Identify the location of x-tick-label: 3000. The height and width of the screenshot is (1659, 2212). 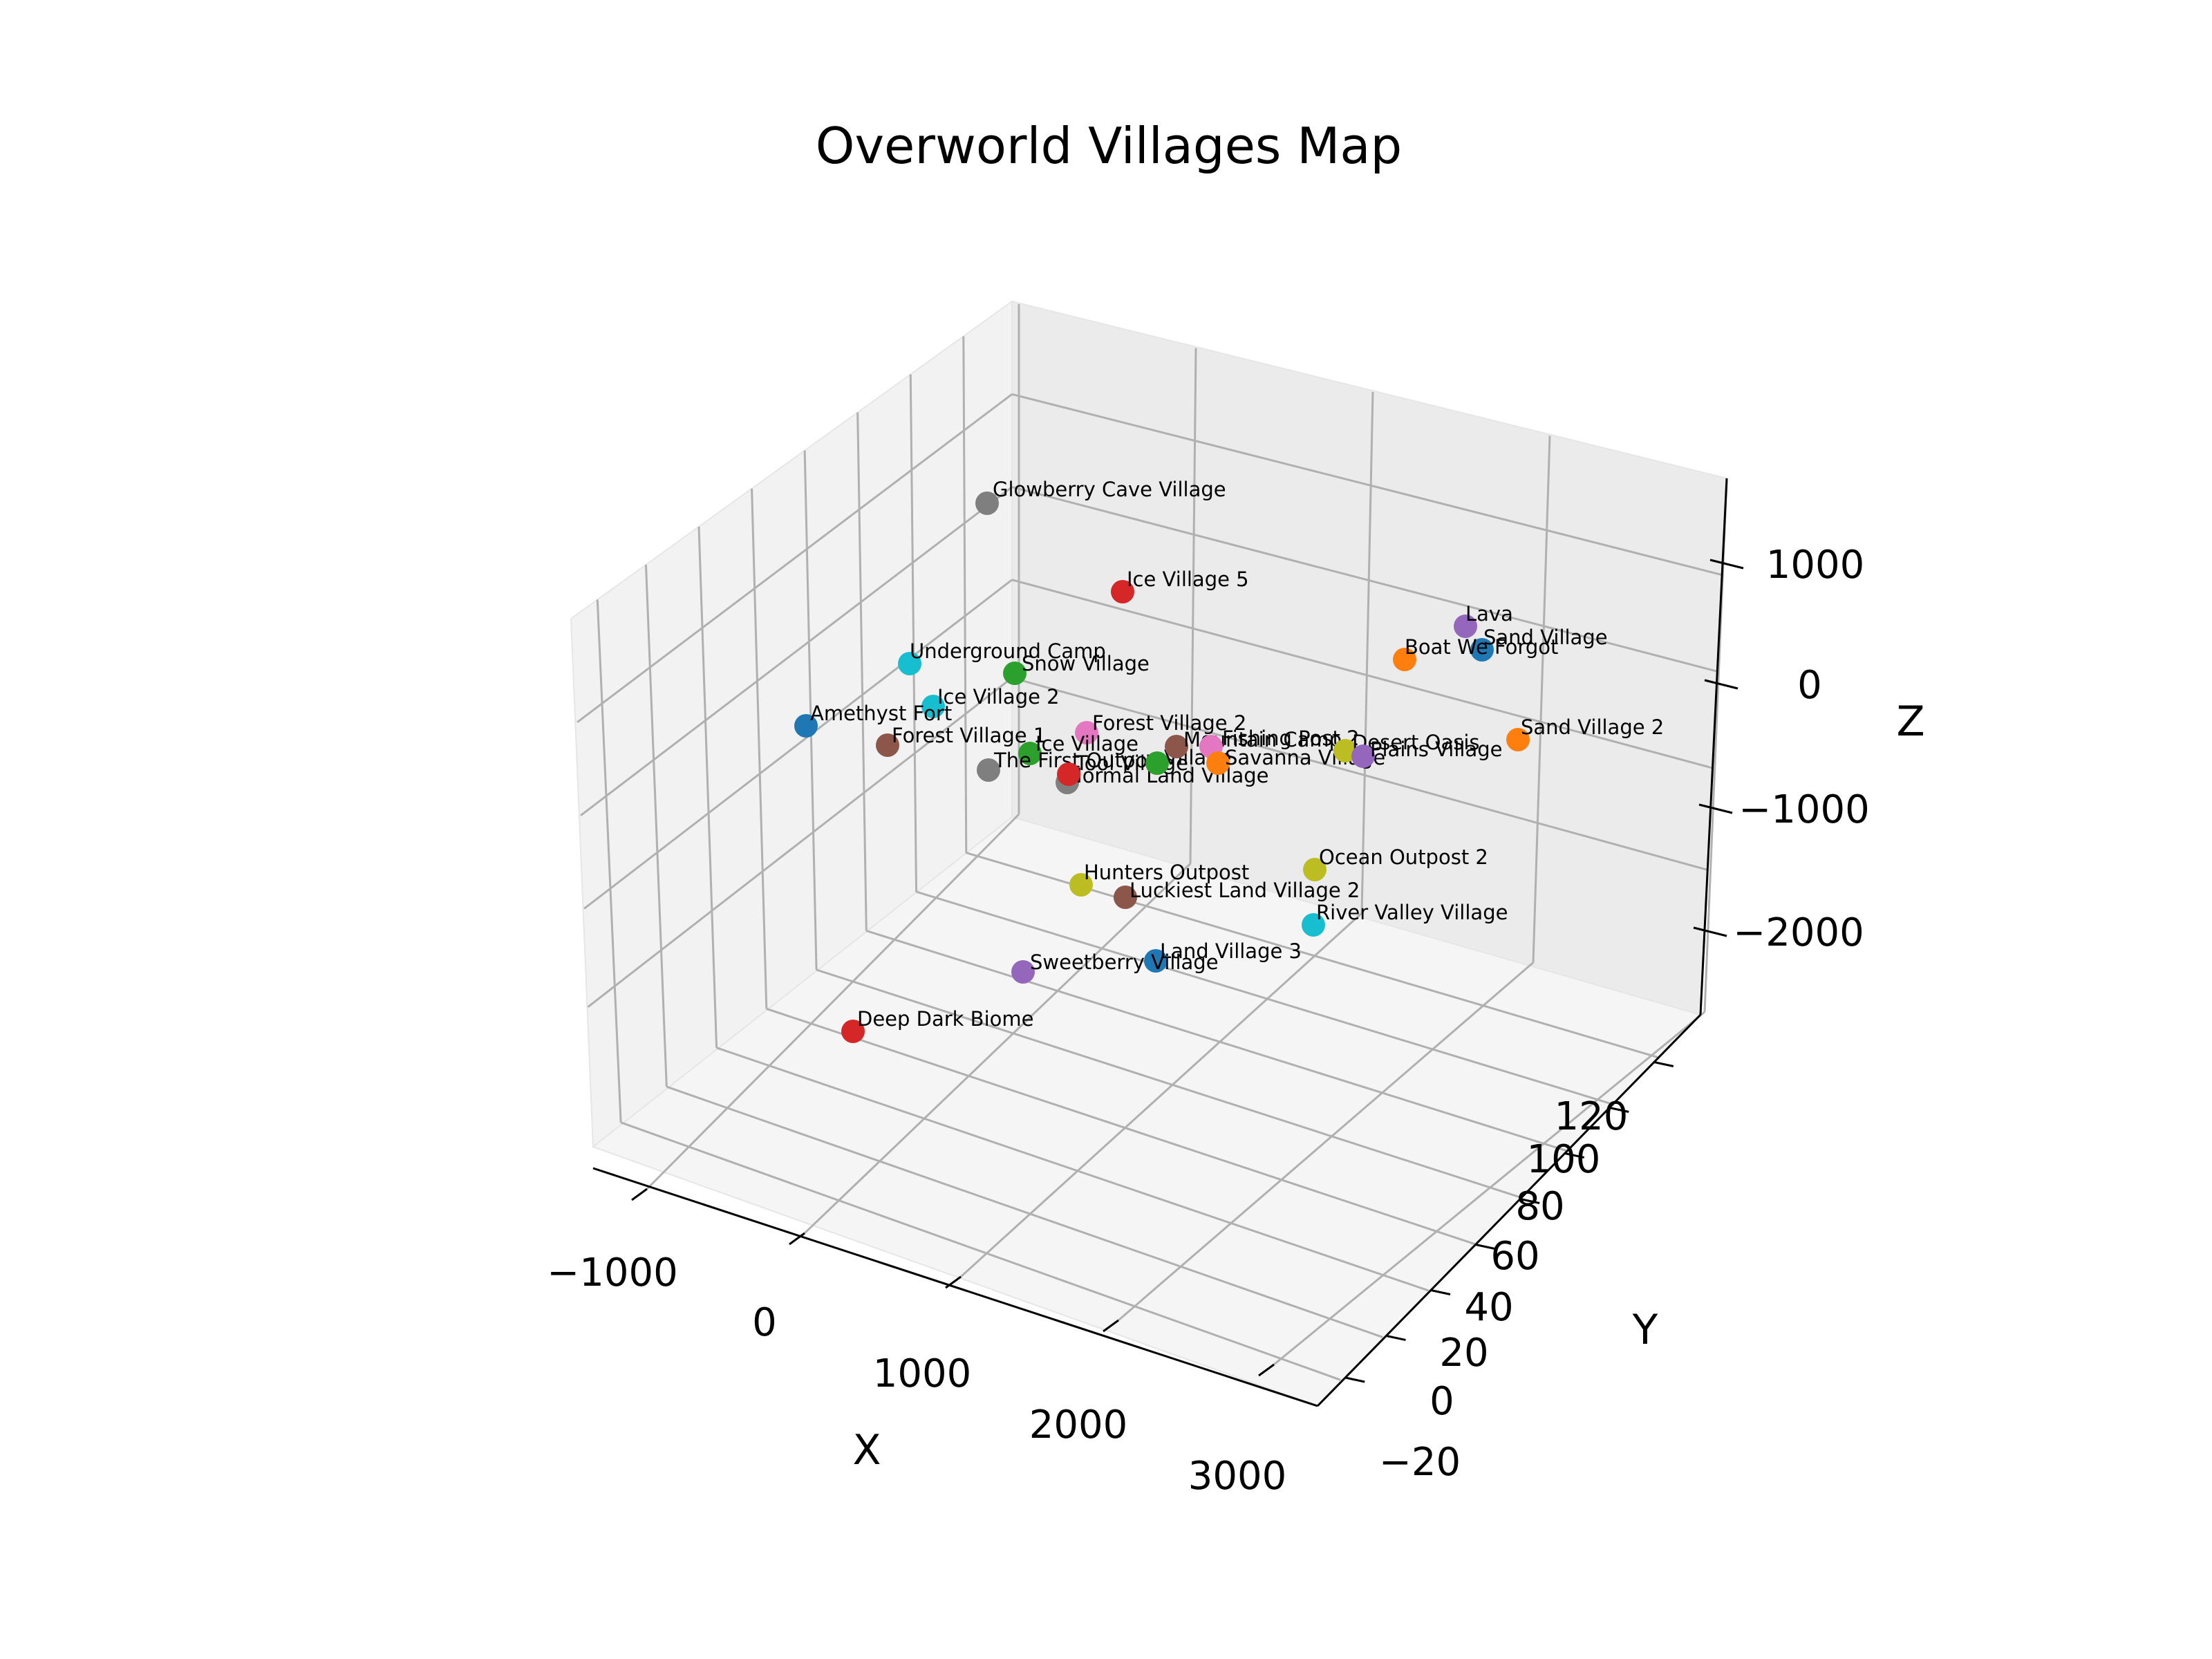
(1237, 1476).